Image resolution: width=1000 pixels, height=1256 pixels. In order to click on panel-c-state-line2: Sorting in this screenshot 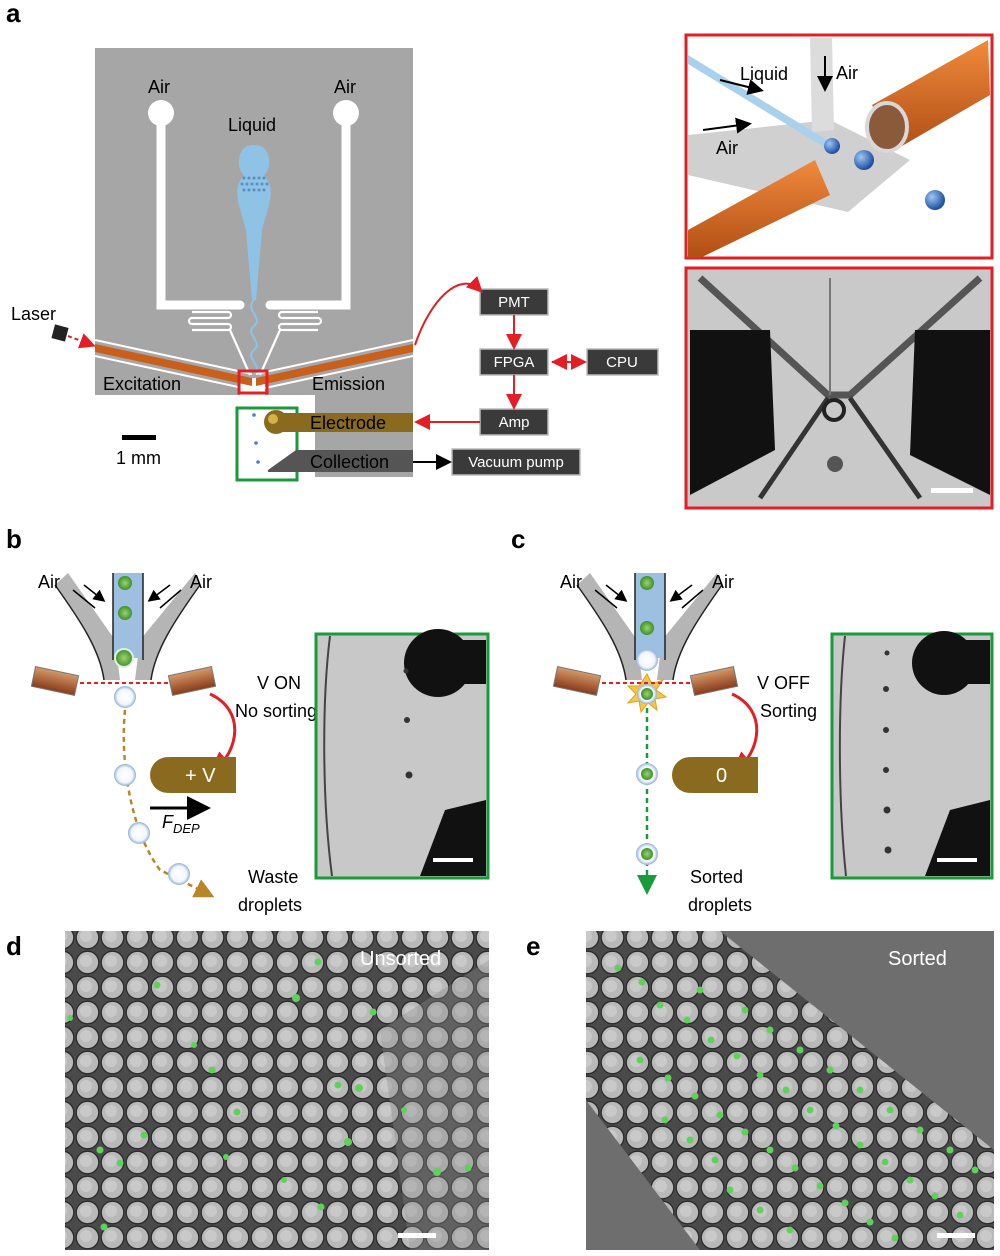, I will do `click(788, 711)`.